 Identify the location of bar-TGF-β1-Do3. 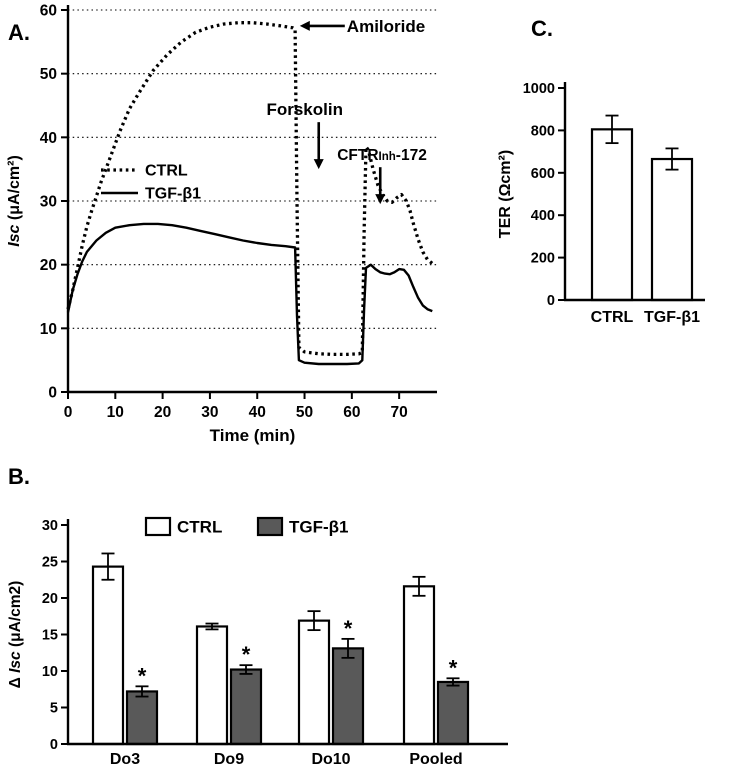
(142, 718).